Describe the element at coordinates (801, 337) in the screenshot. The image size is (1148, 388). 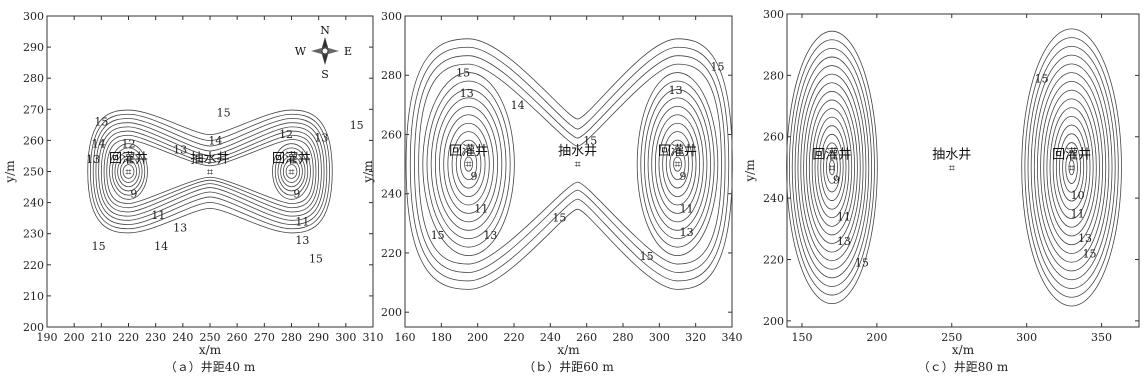
I see `x-tick-label: 150` at that location.